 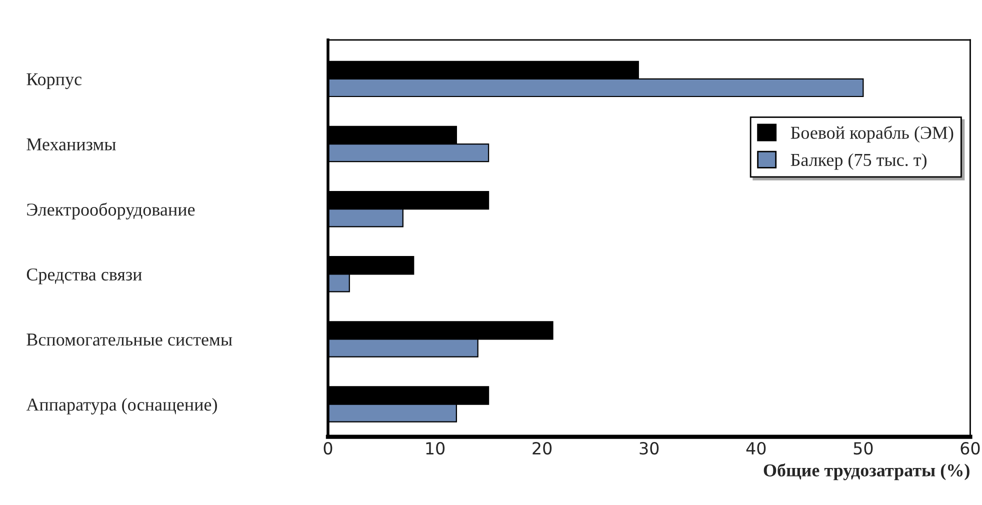 What do you see at coordinates (111, 211) in the screenshot?
I see `y-tick-label: Электрооборудование` at bounding box center [111, 211].